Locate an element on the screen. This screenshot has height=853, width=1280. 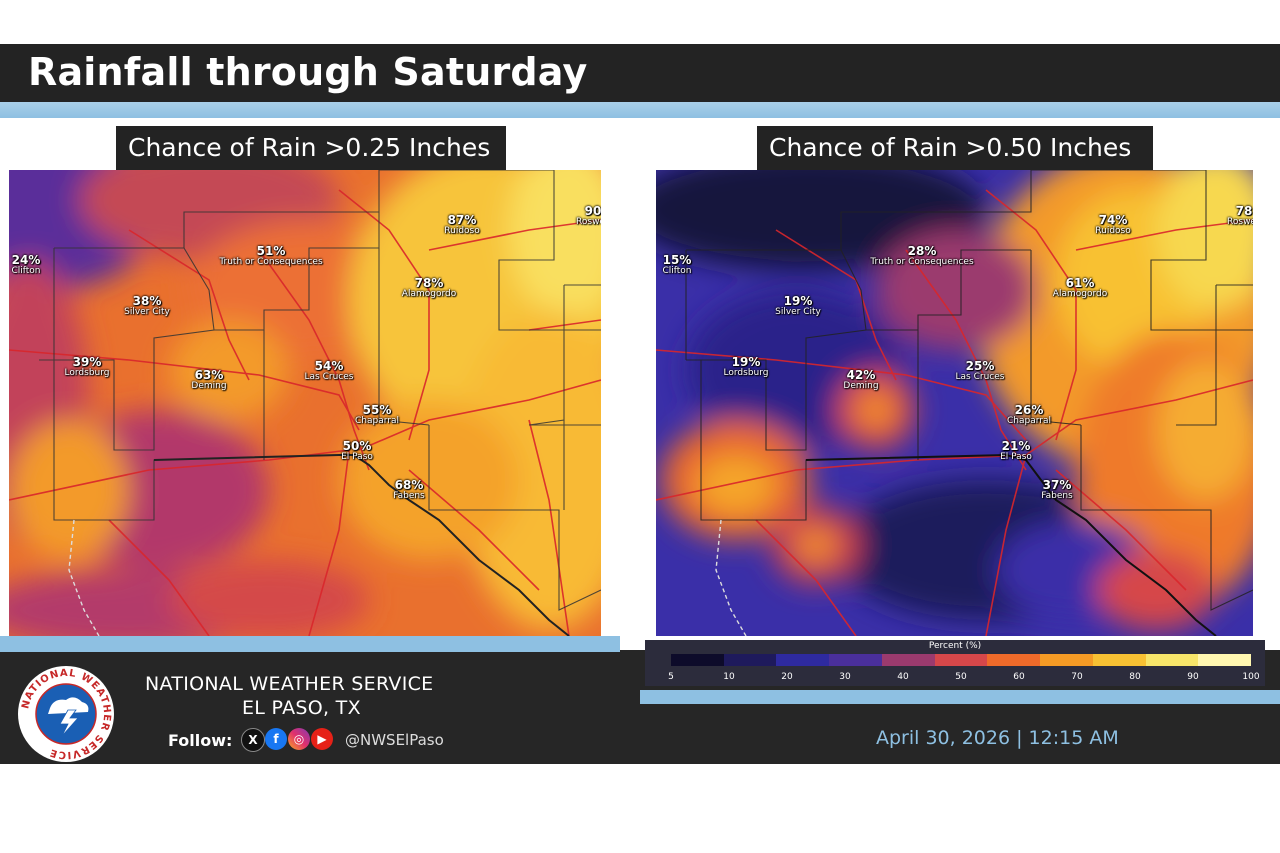
city-label-clifton: 24% Clifton is located at coordinates (26, 264).